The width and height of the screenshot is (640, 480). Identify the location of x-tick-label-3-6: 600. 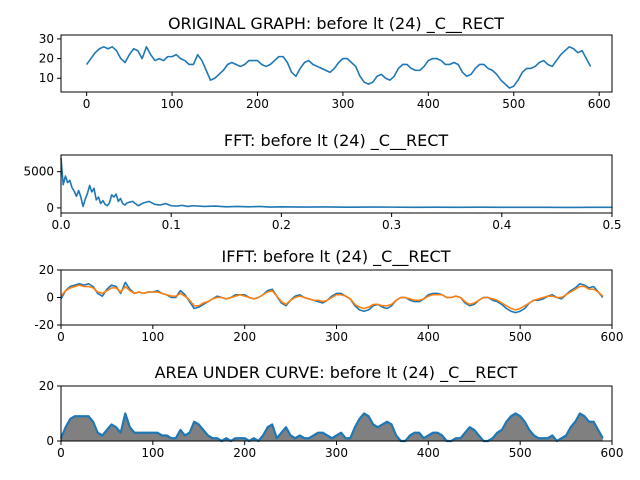
(612, 453).